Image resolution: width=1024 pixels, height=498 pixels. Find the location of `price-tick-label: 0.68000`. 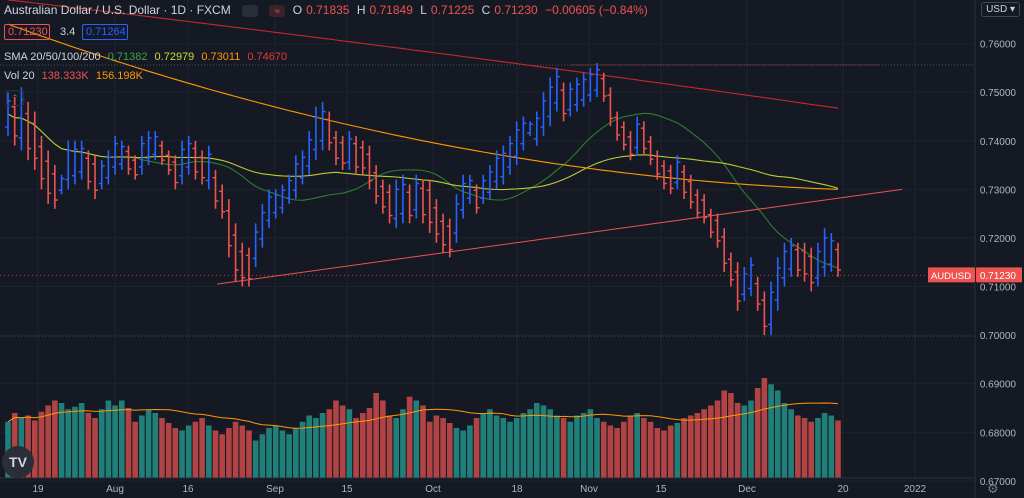

price-tick-label: 0.68000 is located at coordinates (998, 433).